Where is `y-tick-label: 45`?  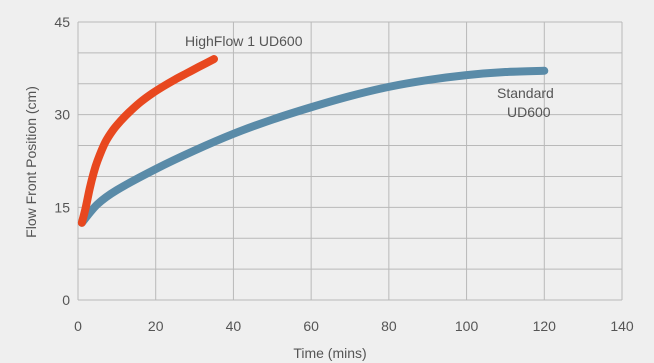
y-tick-label: 45 is located at coordinates (62, 22).